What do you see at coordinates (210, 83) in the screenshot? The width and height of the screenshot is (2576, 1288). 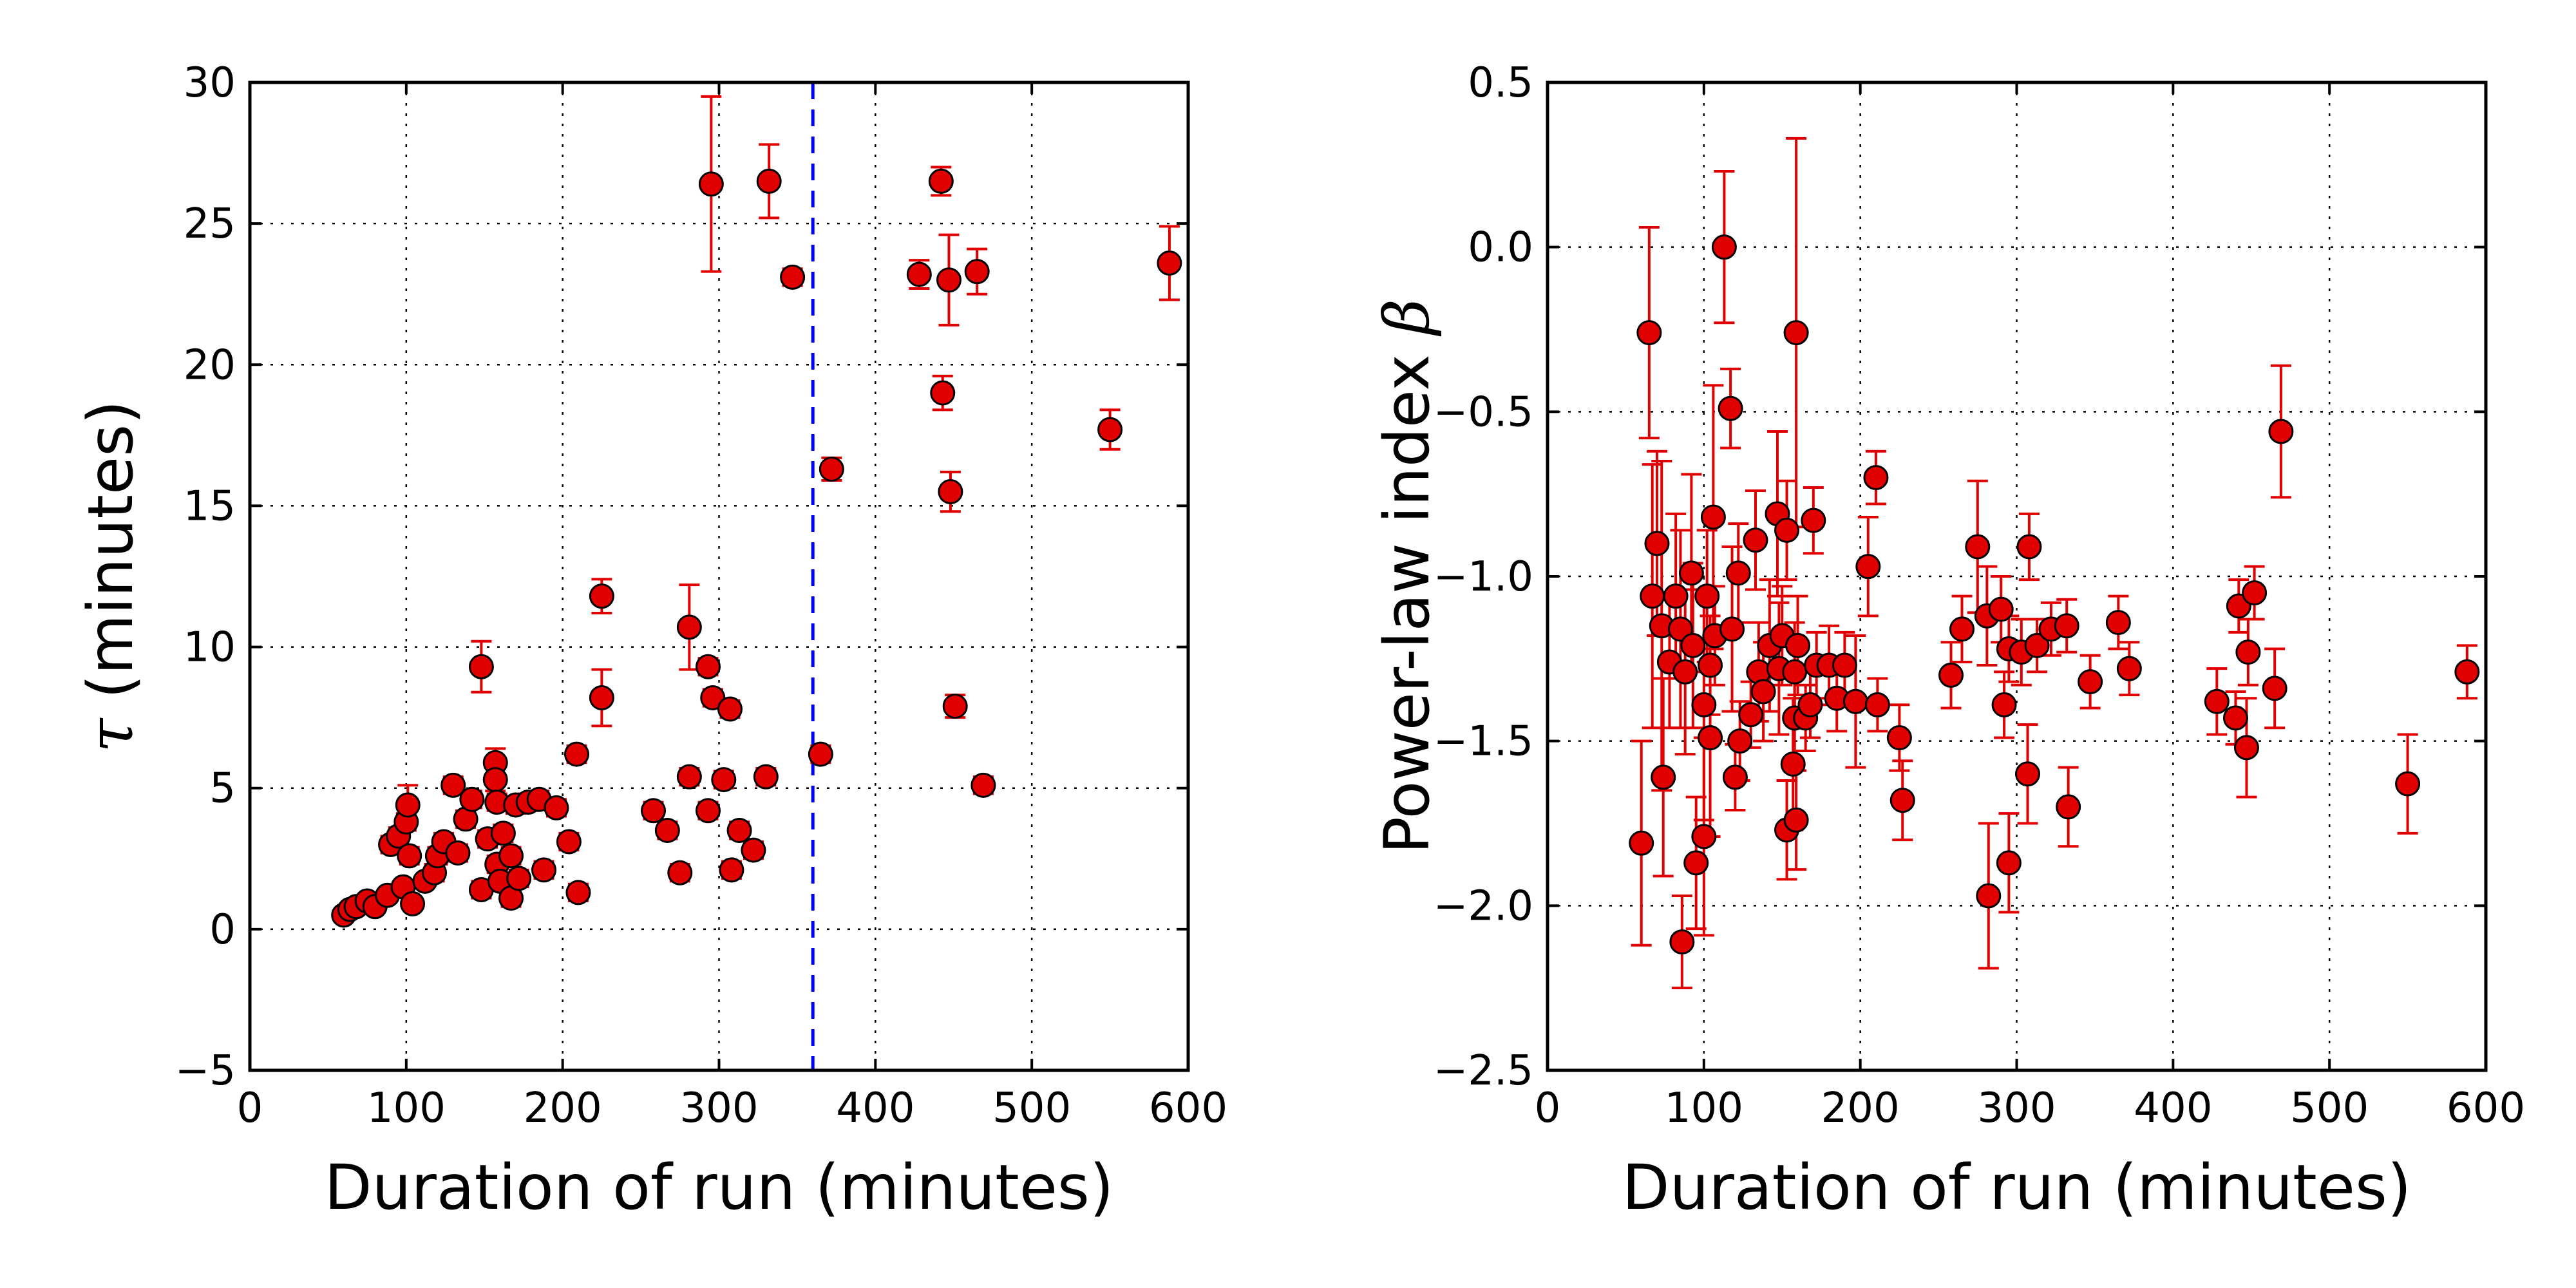 I see `y-tick-label: 30` at bounding box center [210, 83].